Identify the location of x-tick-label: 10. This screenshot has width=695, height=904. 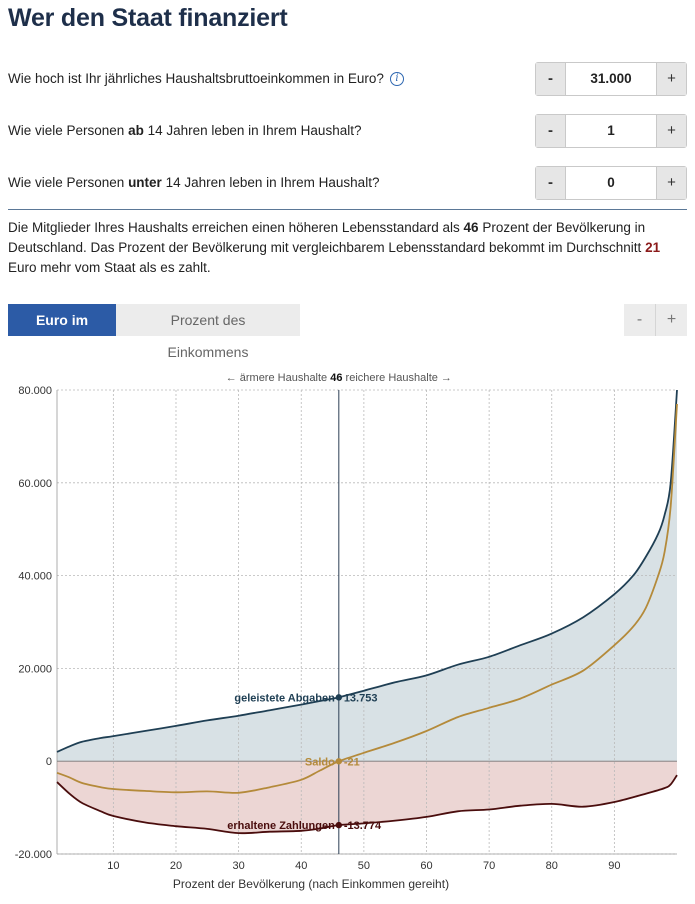
(113, 866).